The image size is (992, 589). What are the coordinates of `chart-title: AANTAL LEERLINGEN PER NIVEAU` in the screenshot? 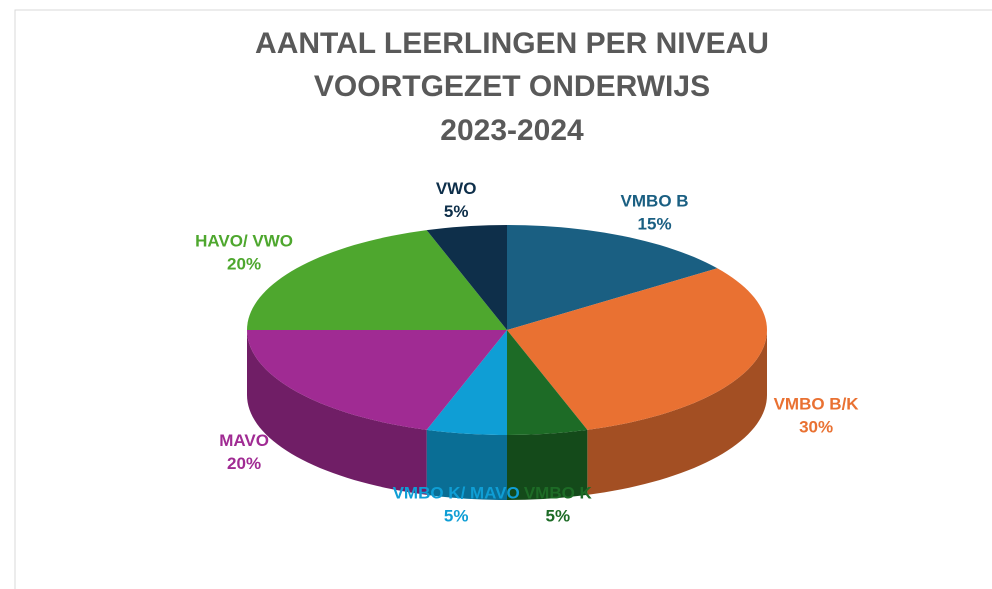 It's located at (512, 43).